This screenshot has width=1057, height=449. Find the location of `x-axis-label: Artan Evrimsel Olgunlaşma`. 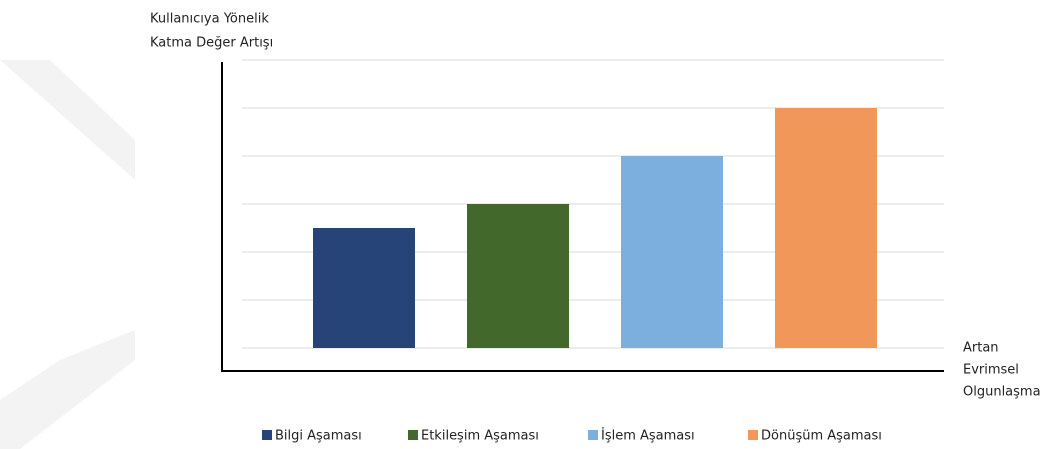

x-axis-label: Artan Evrimsel Olgunlaşma is located at coordinates (1002, 370).